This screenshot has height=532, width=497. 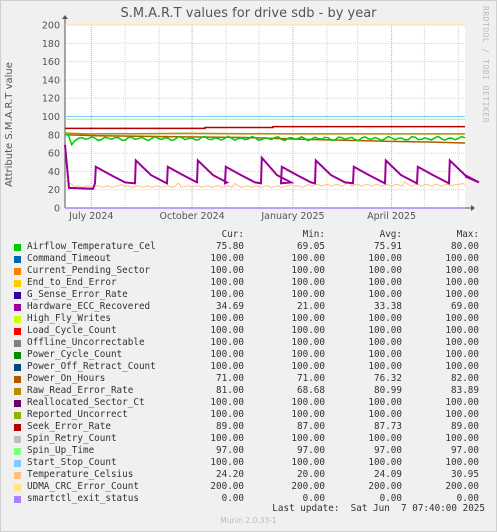 What do you see at coordinates (465, 306) in the screenshot?
I see `legend-max-value: 69.00` at bounding box center [465, 306].